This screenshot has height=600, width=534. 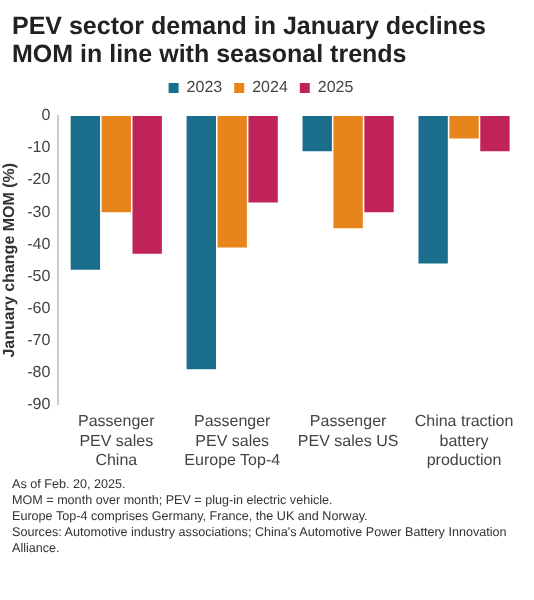 I want to click on y-tick-label: -50, so click(x=39, y=275).